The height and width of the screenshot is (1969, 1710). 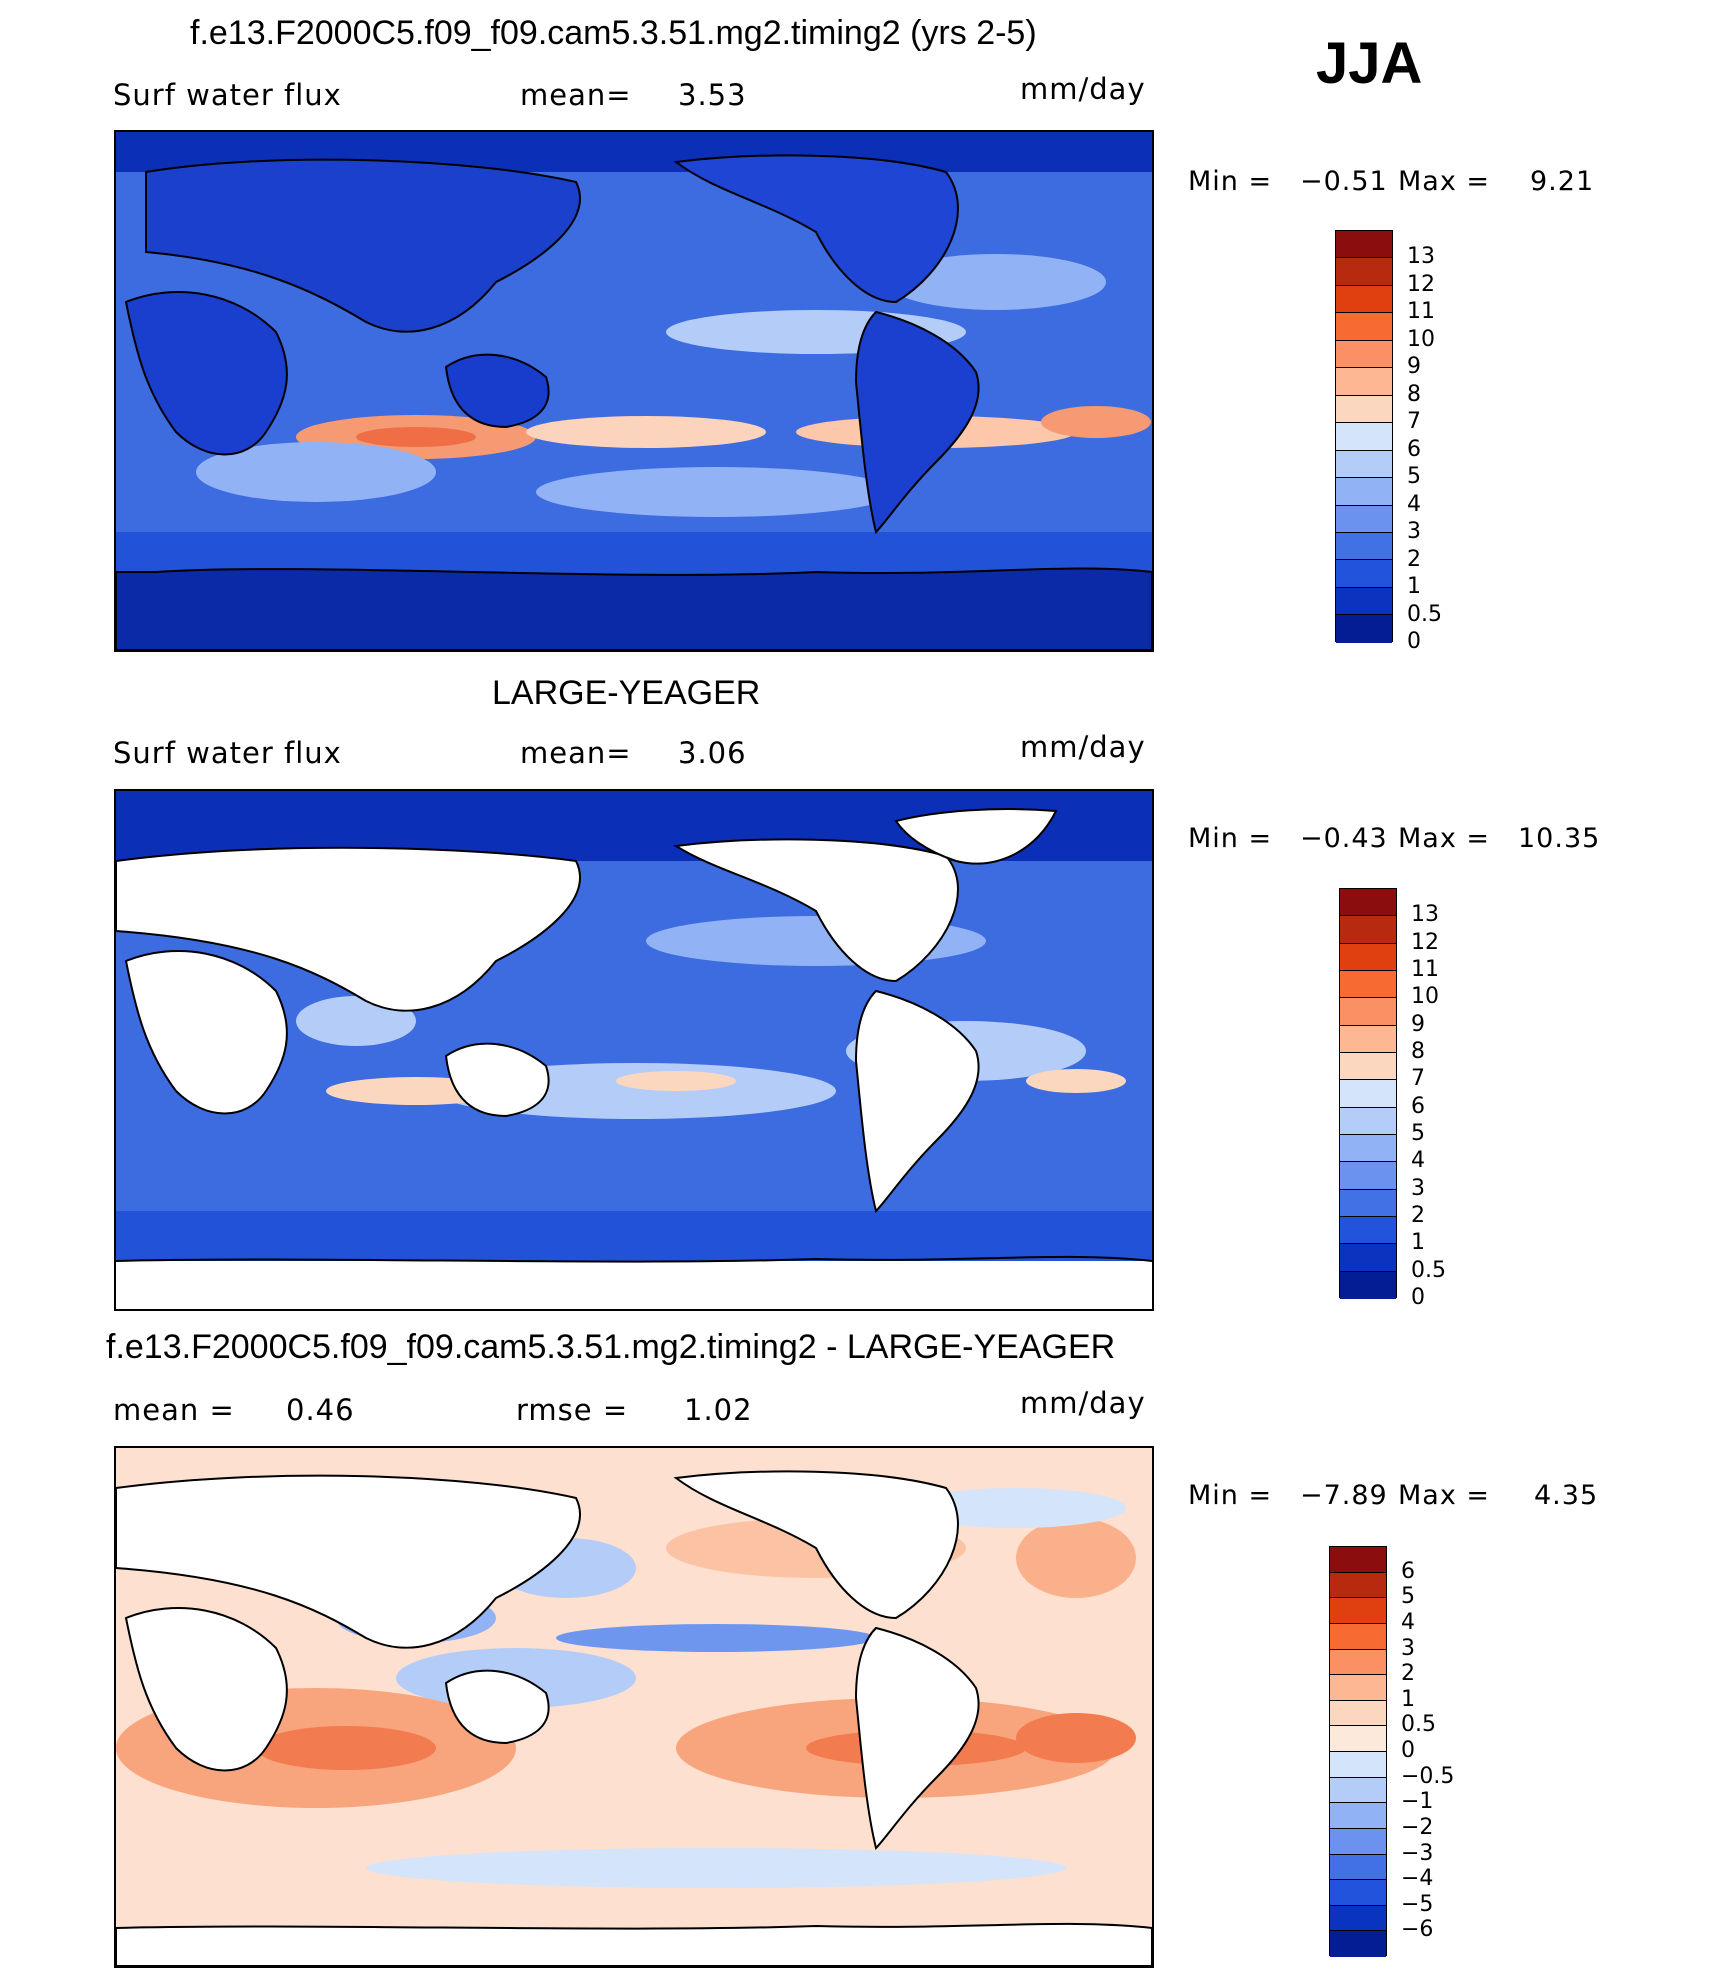 I want to click on panel3-rmse-value: 1.02, so click(x=718, y=1410).